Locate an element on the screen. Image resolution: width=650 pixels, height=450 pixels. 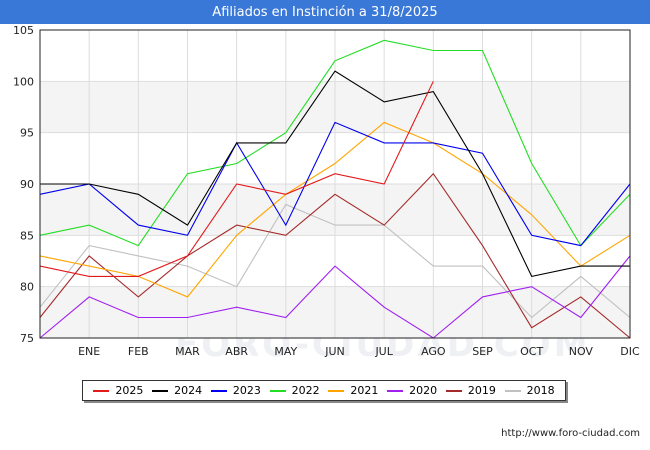
y-tick-label: 105 is located at coordinates (23, 30).